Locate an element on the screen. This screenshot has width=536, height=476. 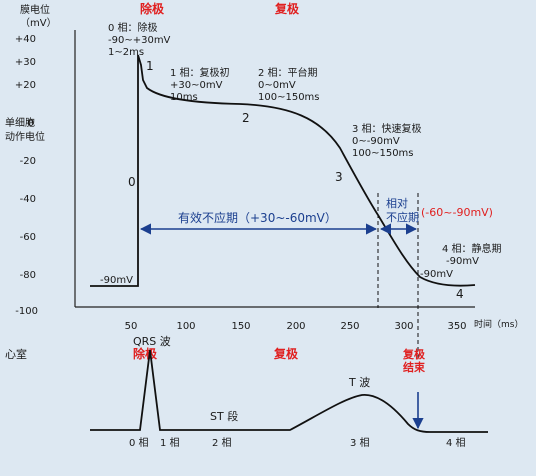
phase1-time: 10ms is located at coordinates (184, 97).